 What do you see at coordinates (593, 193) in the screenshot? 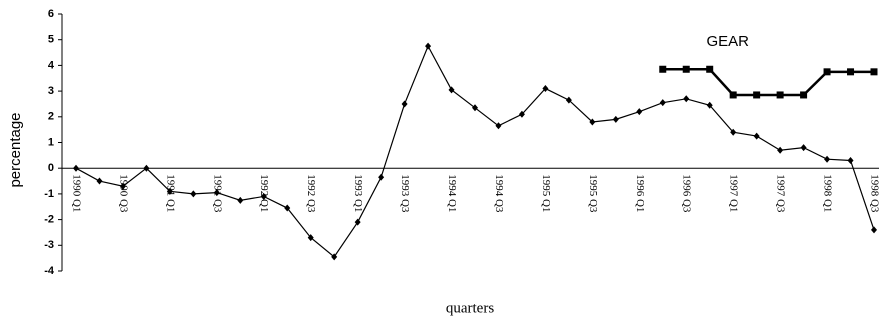
I see `x-tick-label: 1995 Q3` at bounding box center [593, 193].